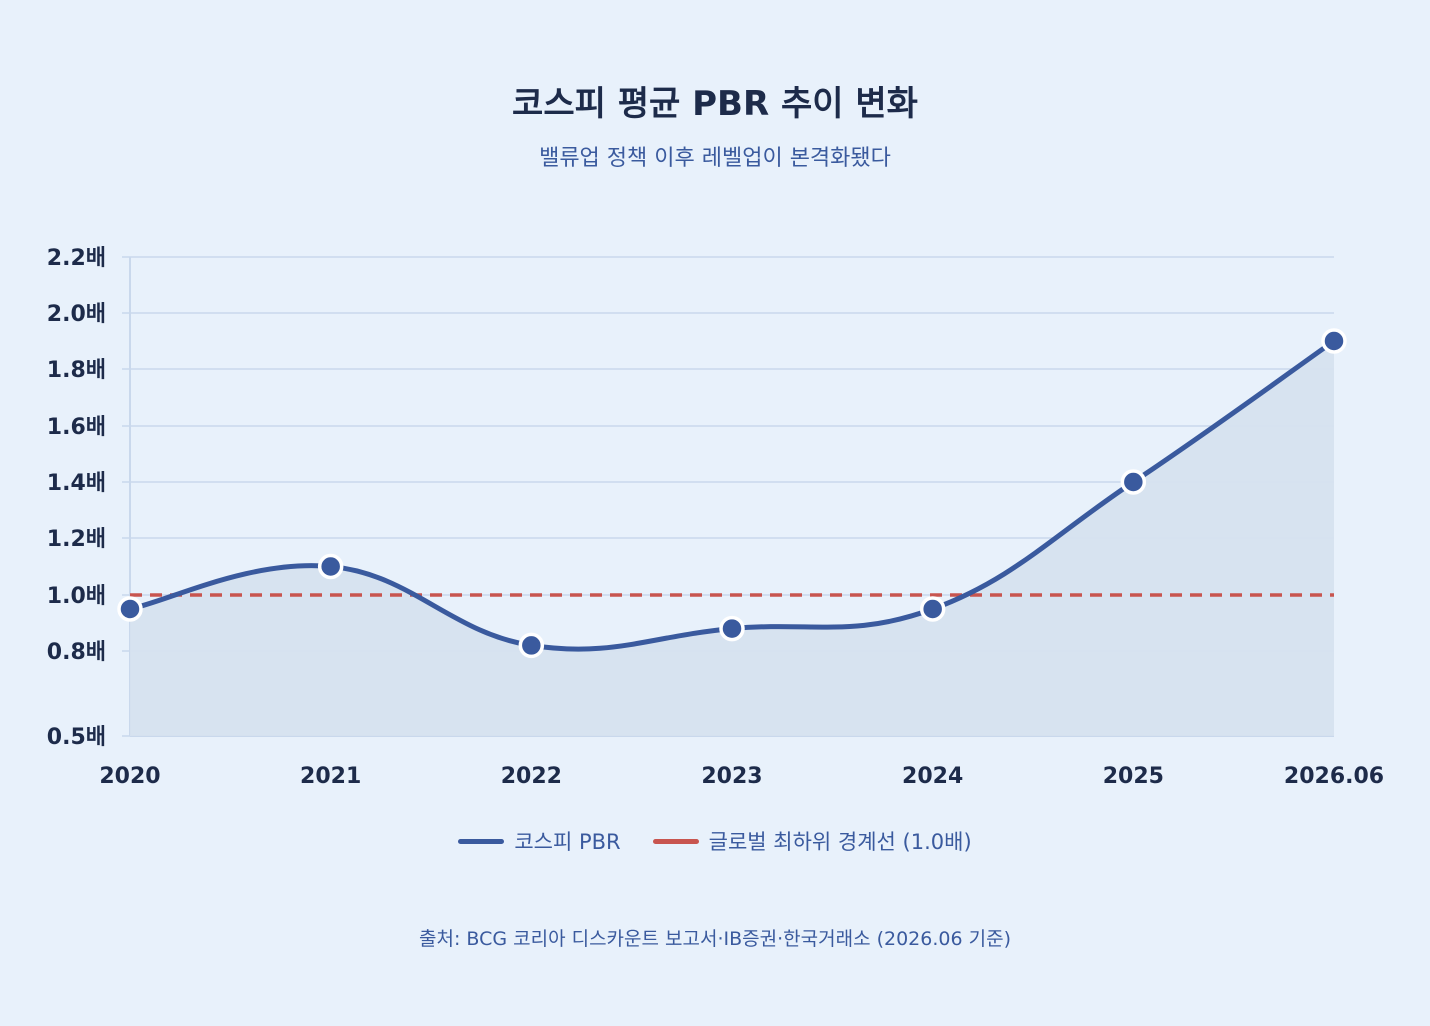 The height and width of the screenshot is (1026, 1430). I want to click on y-tick-label: 2.0배, so click(76, 314).